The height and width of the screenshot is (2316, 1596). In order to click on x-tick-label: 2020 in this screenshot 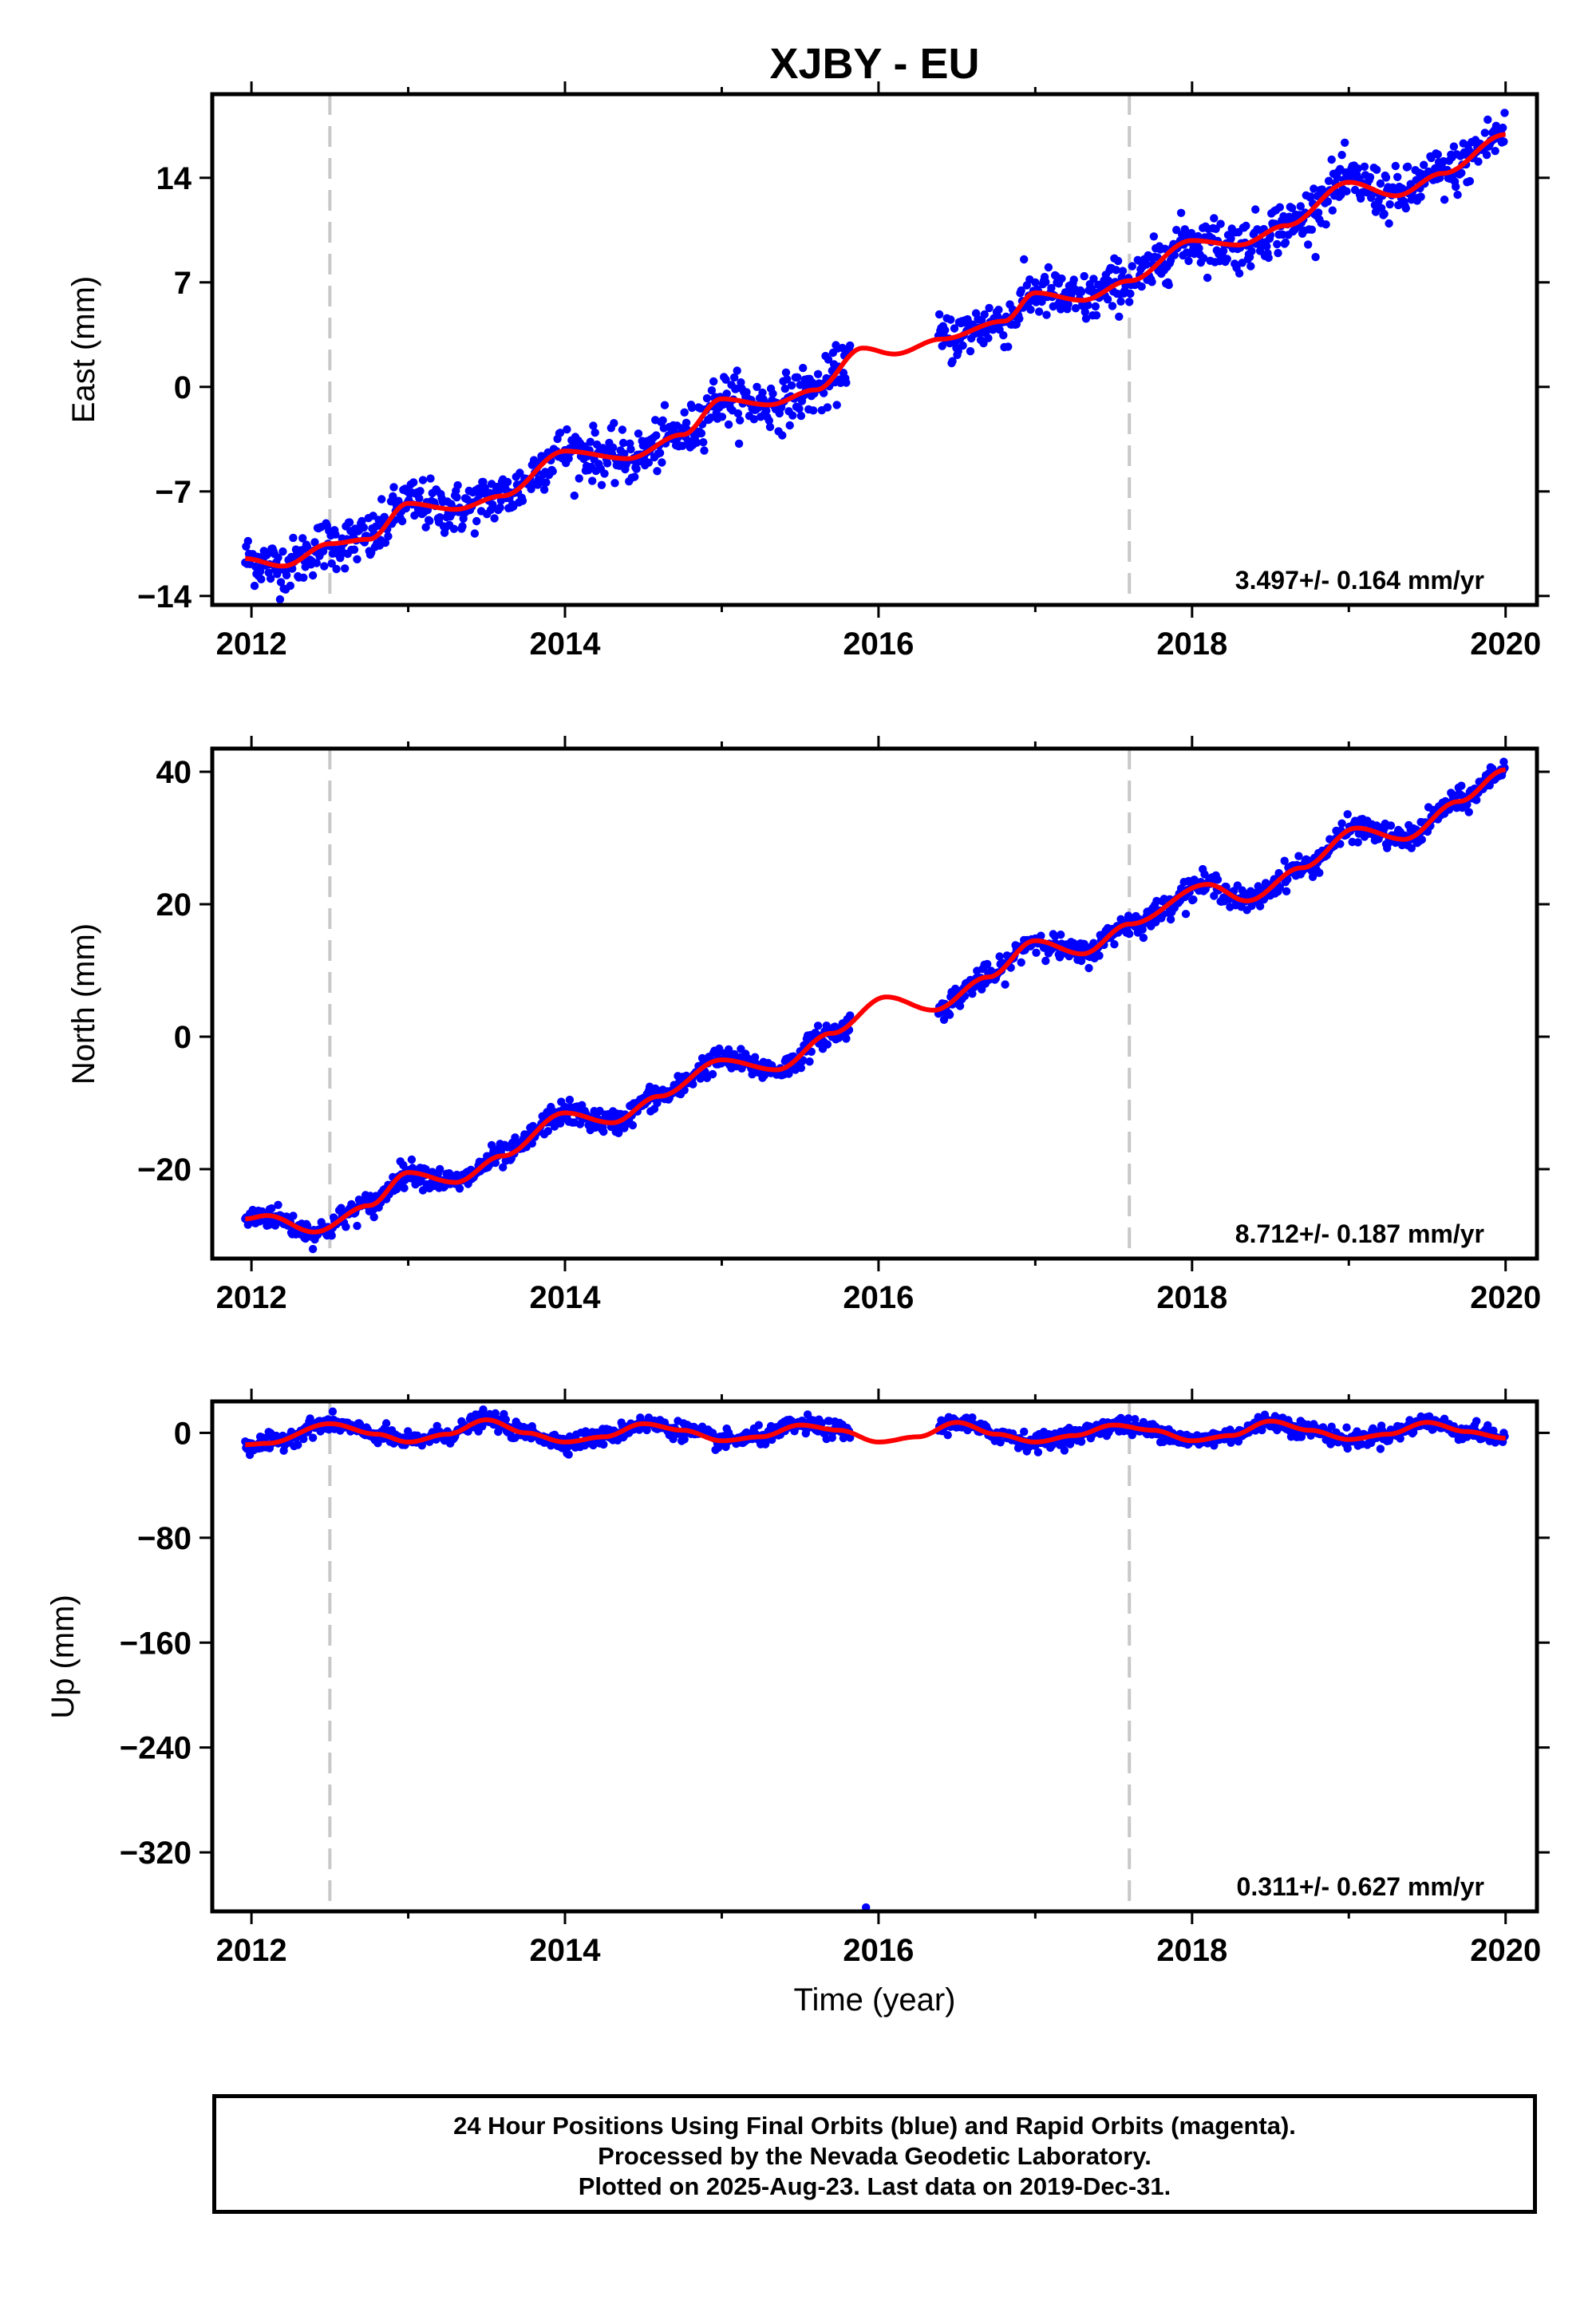, I will do `click(1505, 1950)`.